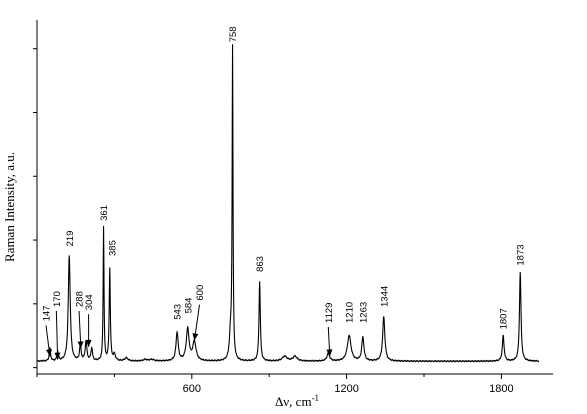  What do you see at coordinates (113, 248) in the screenshot?
I see `peak-label: 385` at bounding box center [113, 248].